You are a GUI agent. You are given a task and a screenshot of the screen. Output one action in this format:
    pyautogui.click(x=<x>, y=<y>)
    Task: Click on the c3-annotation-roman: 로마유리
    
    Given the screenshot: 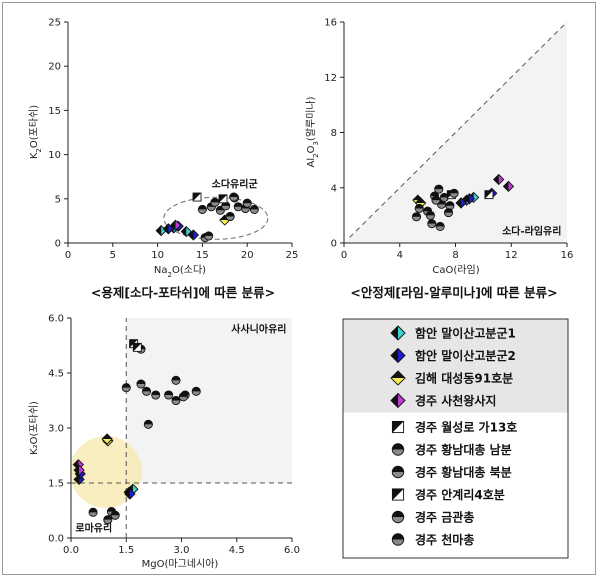 What is the action you would take?
    pyautogui.click(x=93, y=527)
    